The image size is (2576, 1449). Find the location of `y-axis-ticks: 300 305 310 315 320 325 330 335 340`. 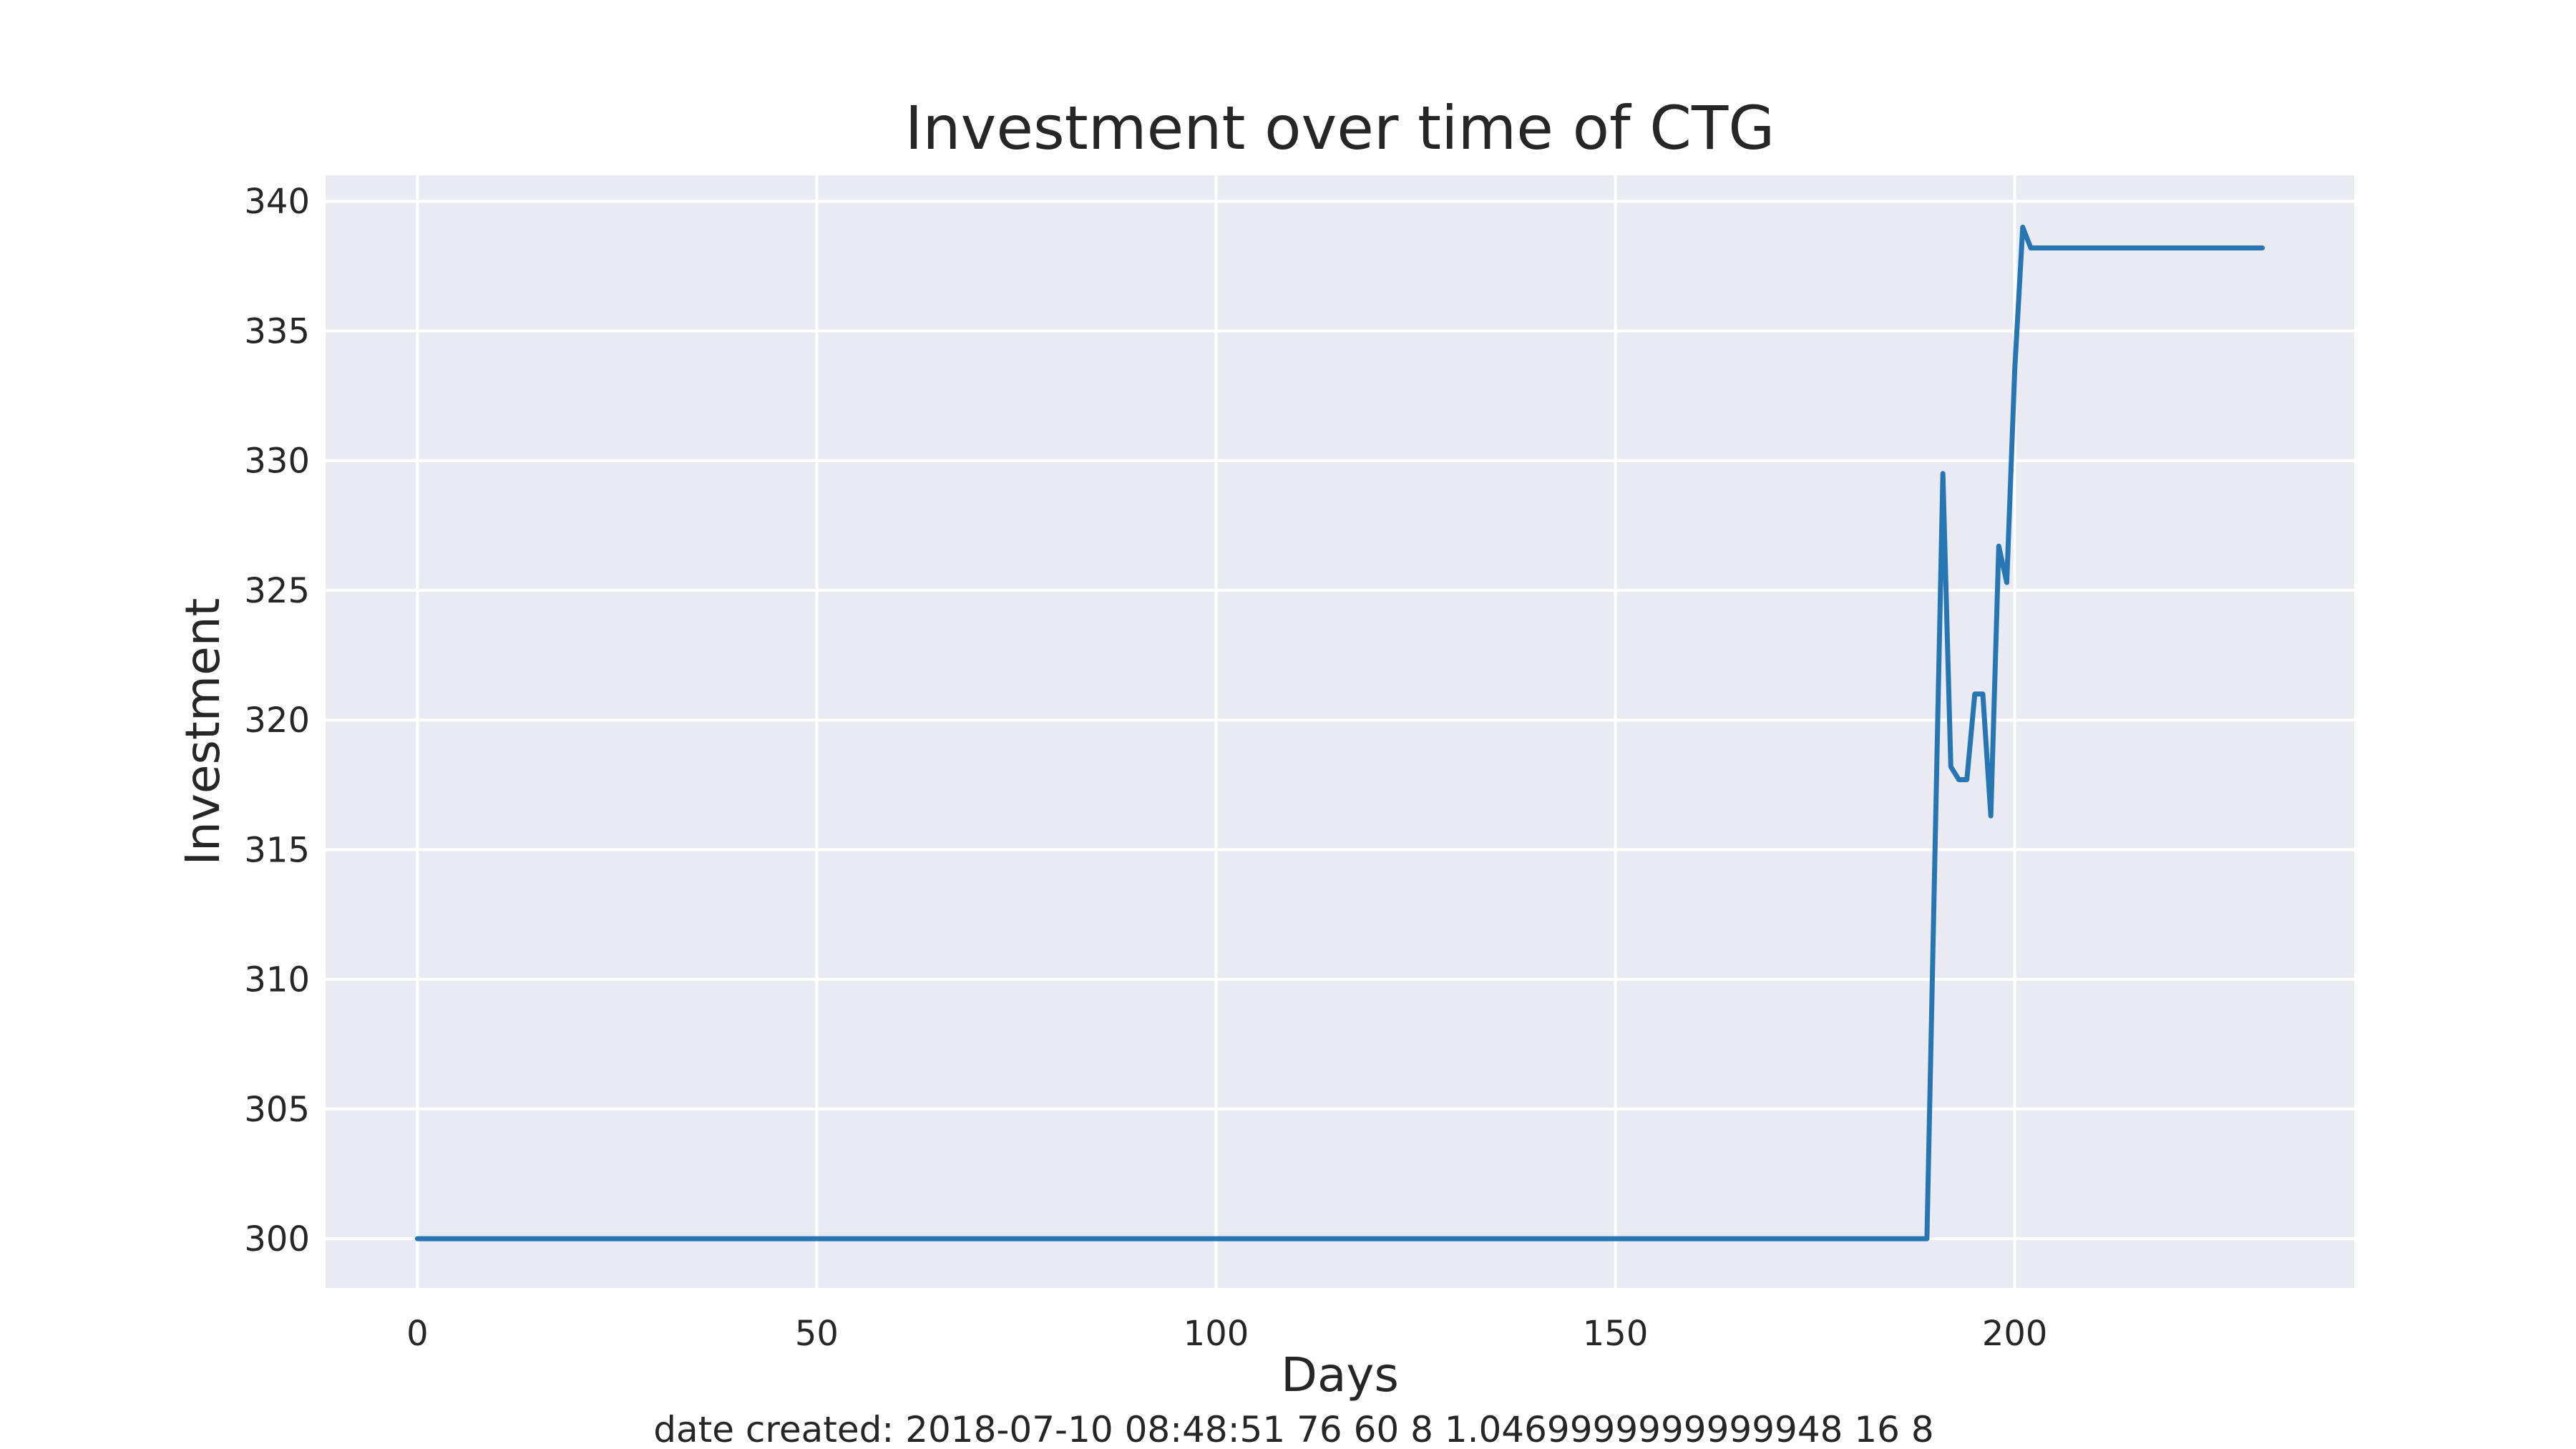

y-axis-ticks: 300 305 310 315 320 325 330 335 340 is located at coordinates (277, 720).